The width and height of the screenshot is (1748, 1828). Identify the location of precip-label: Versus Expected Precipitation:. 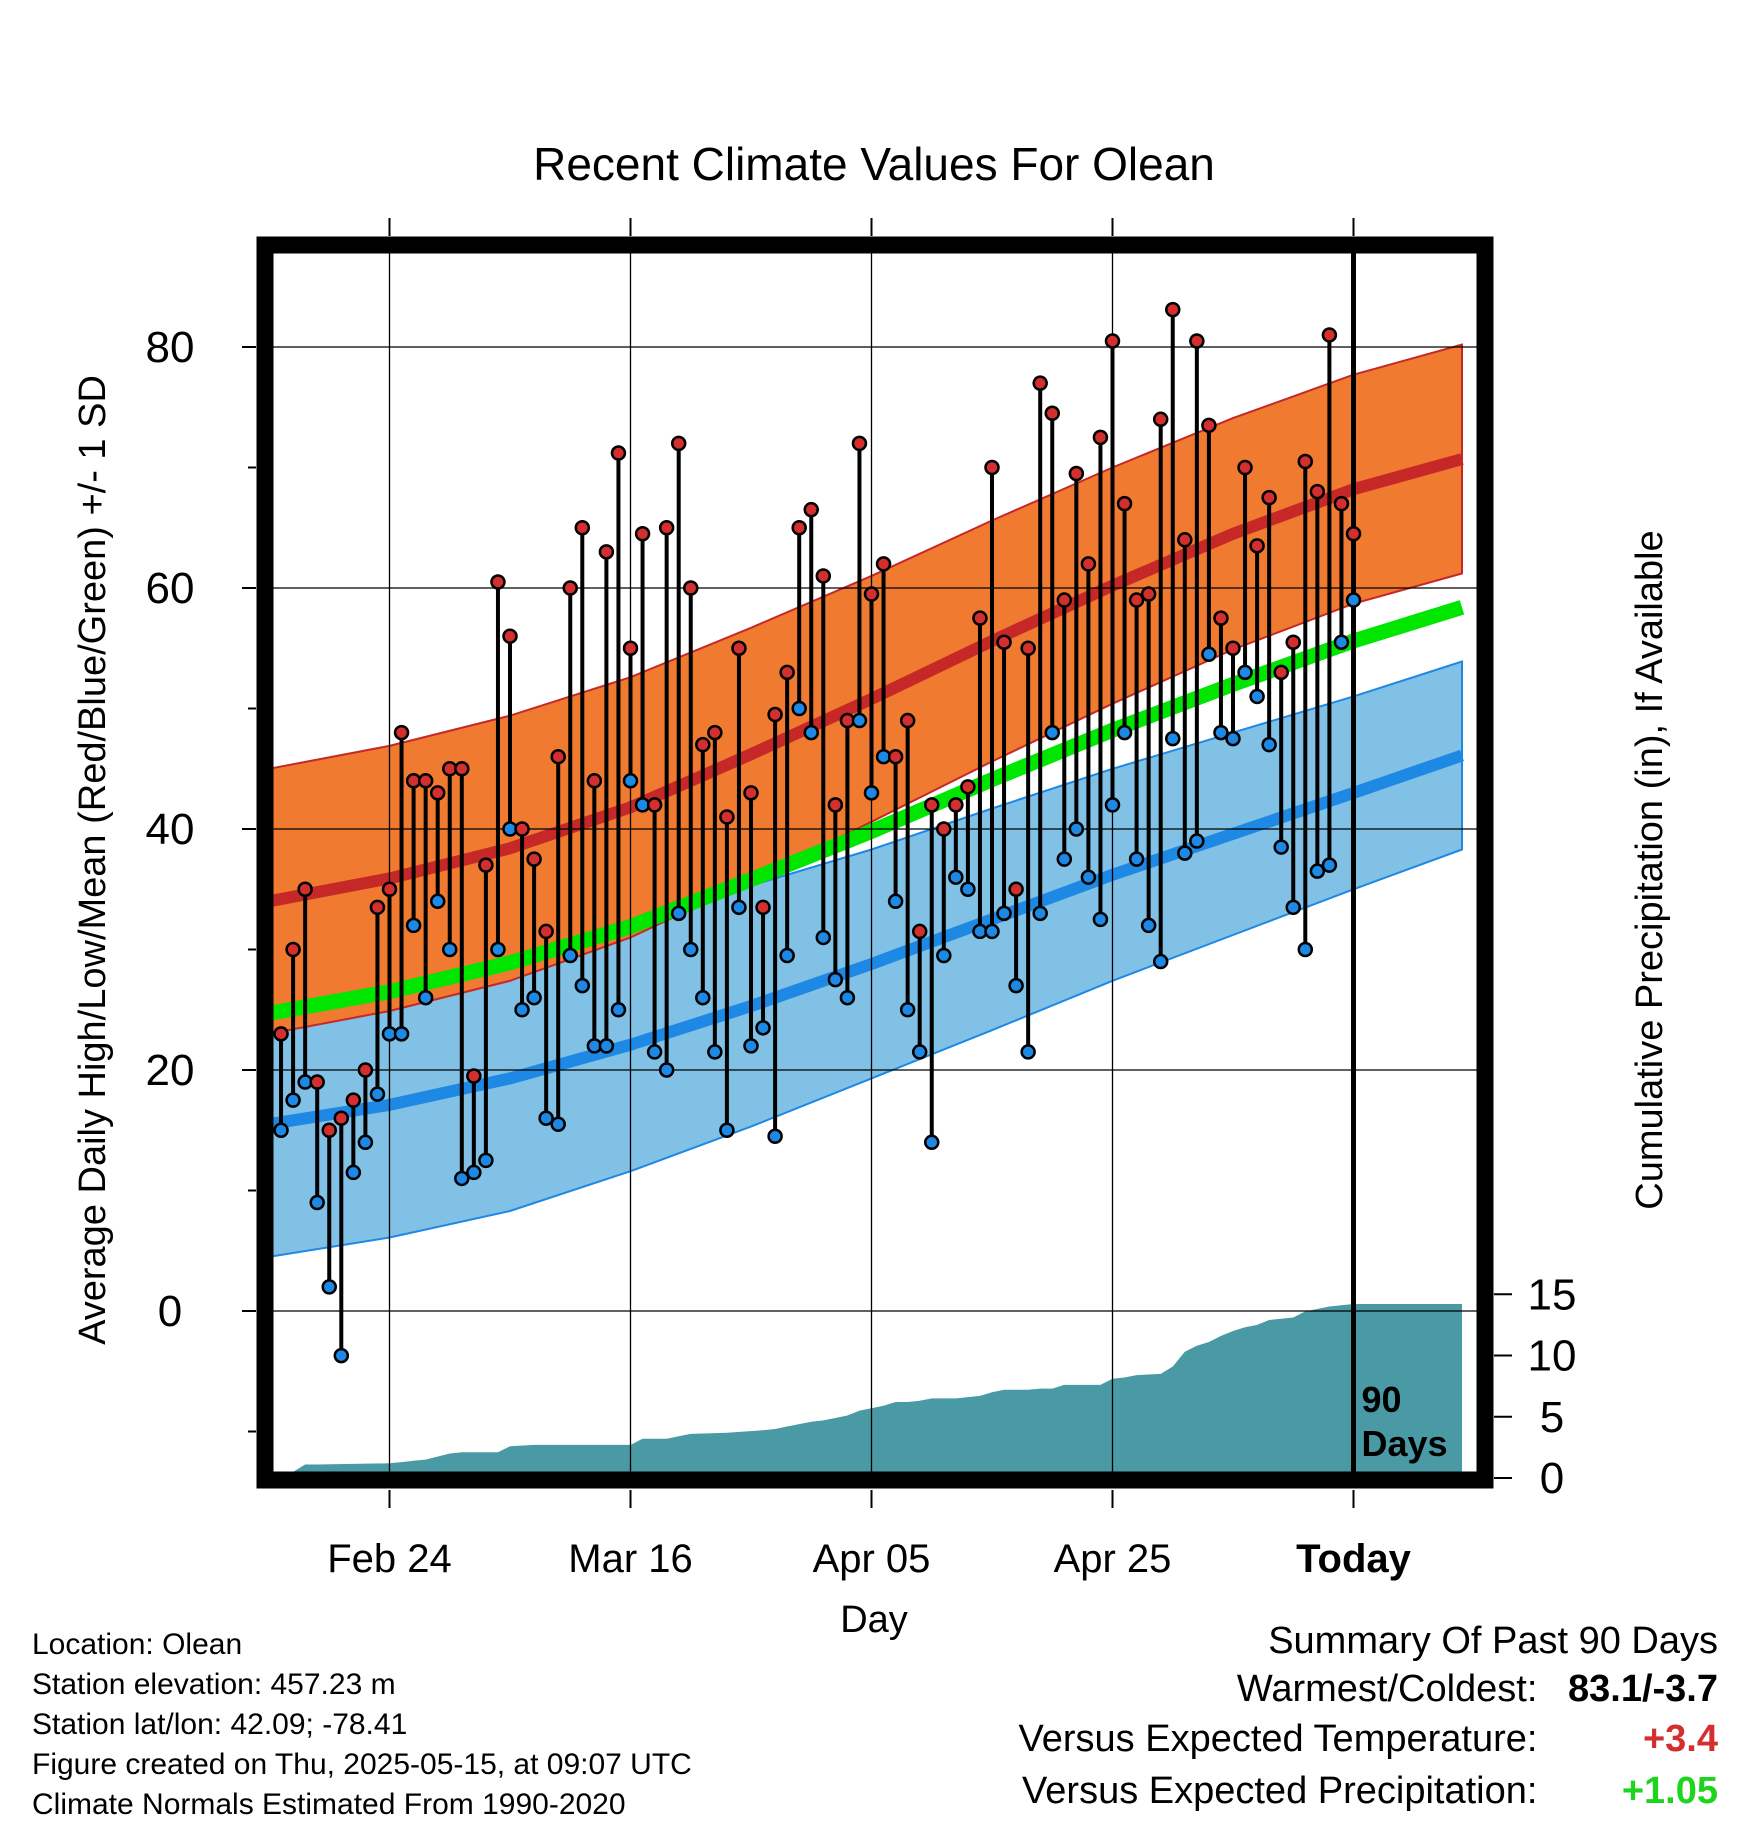
(1280, 1791).